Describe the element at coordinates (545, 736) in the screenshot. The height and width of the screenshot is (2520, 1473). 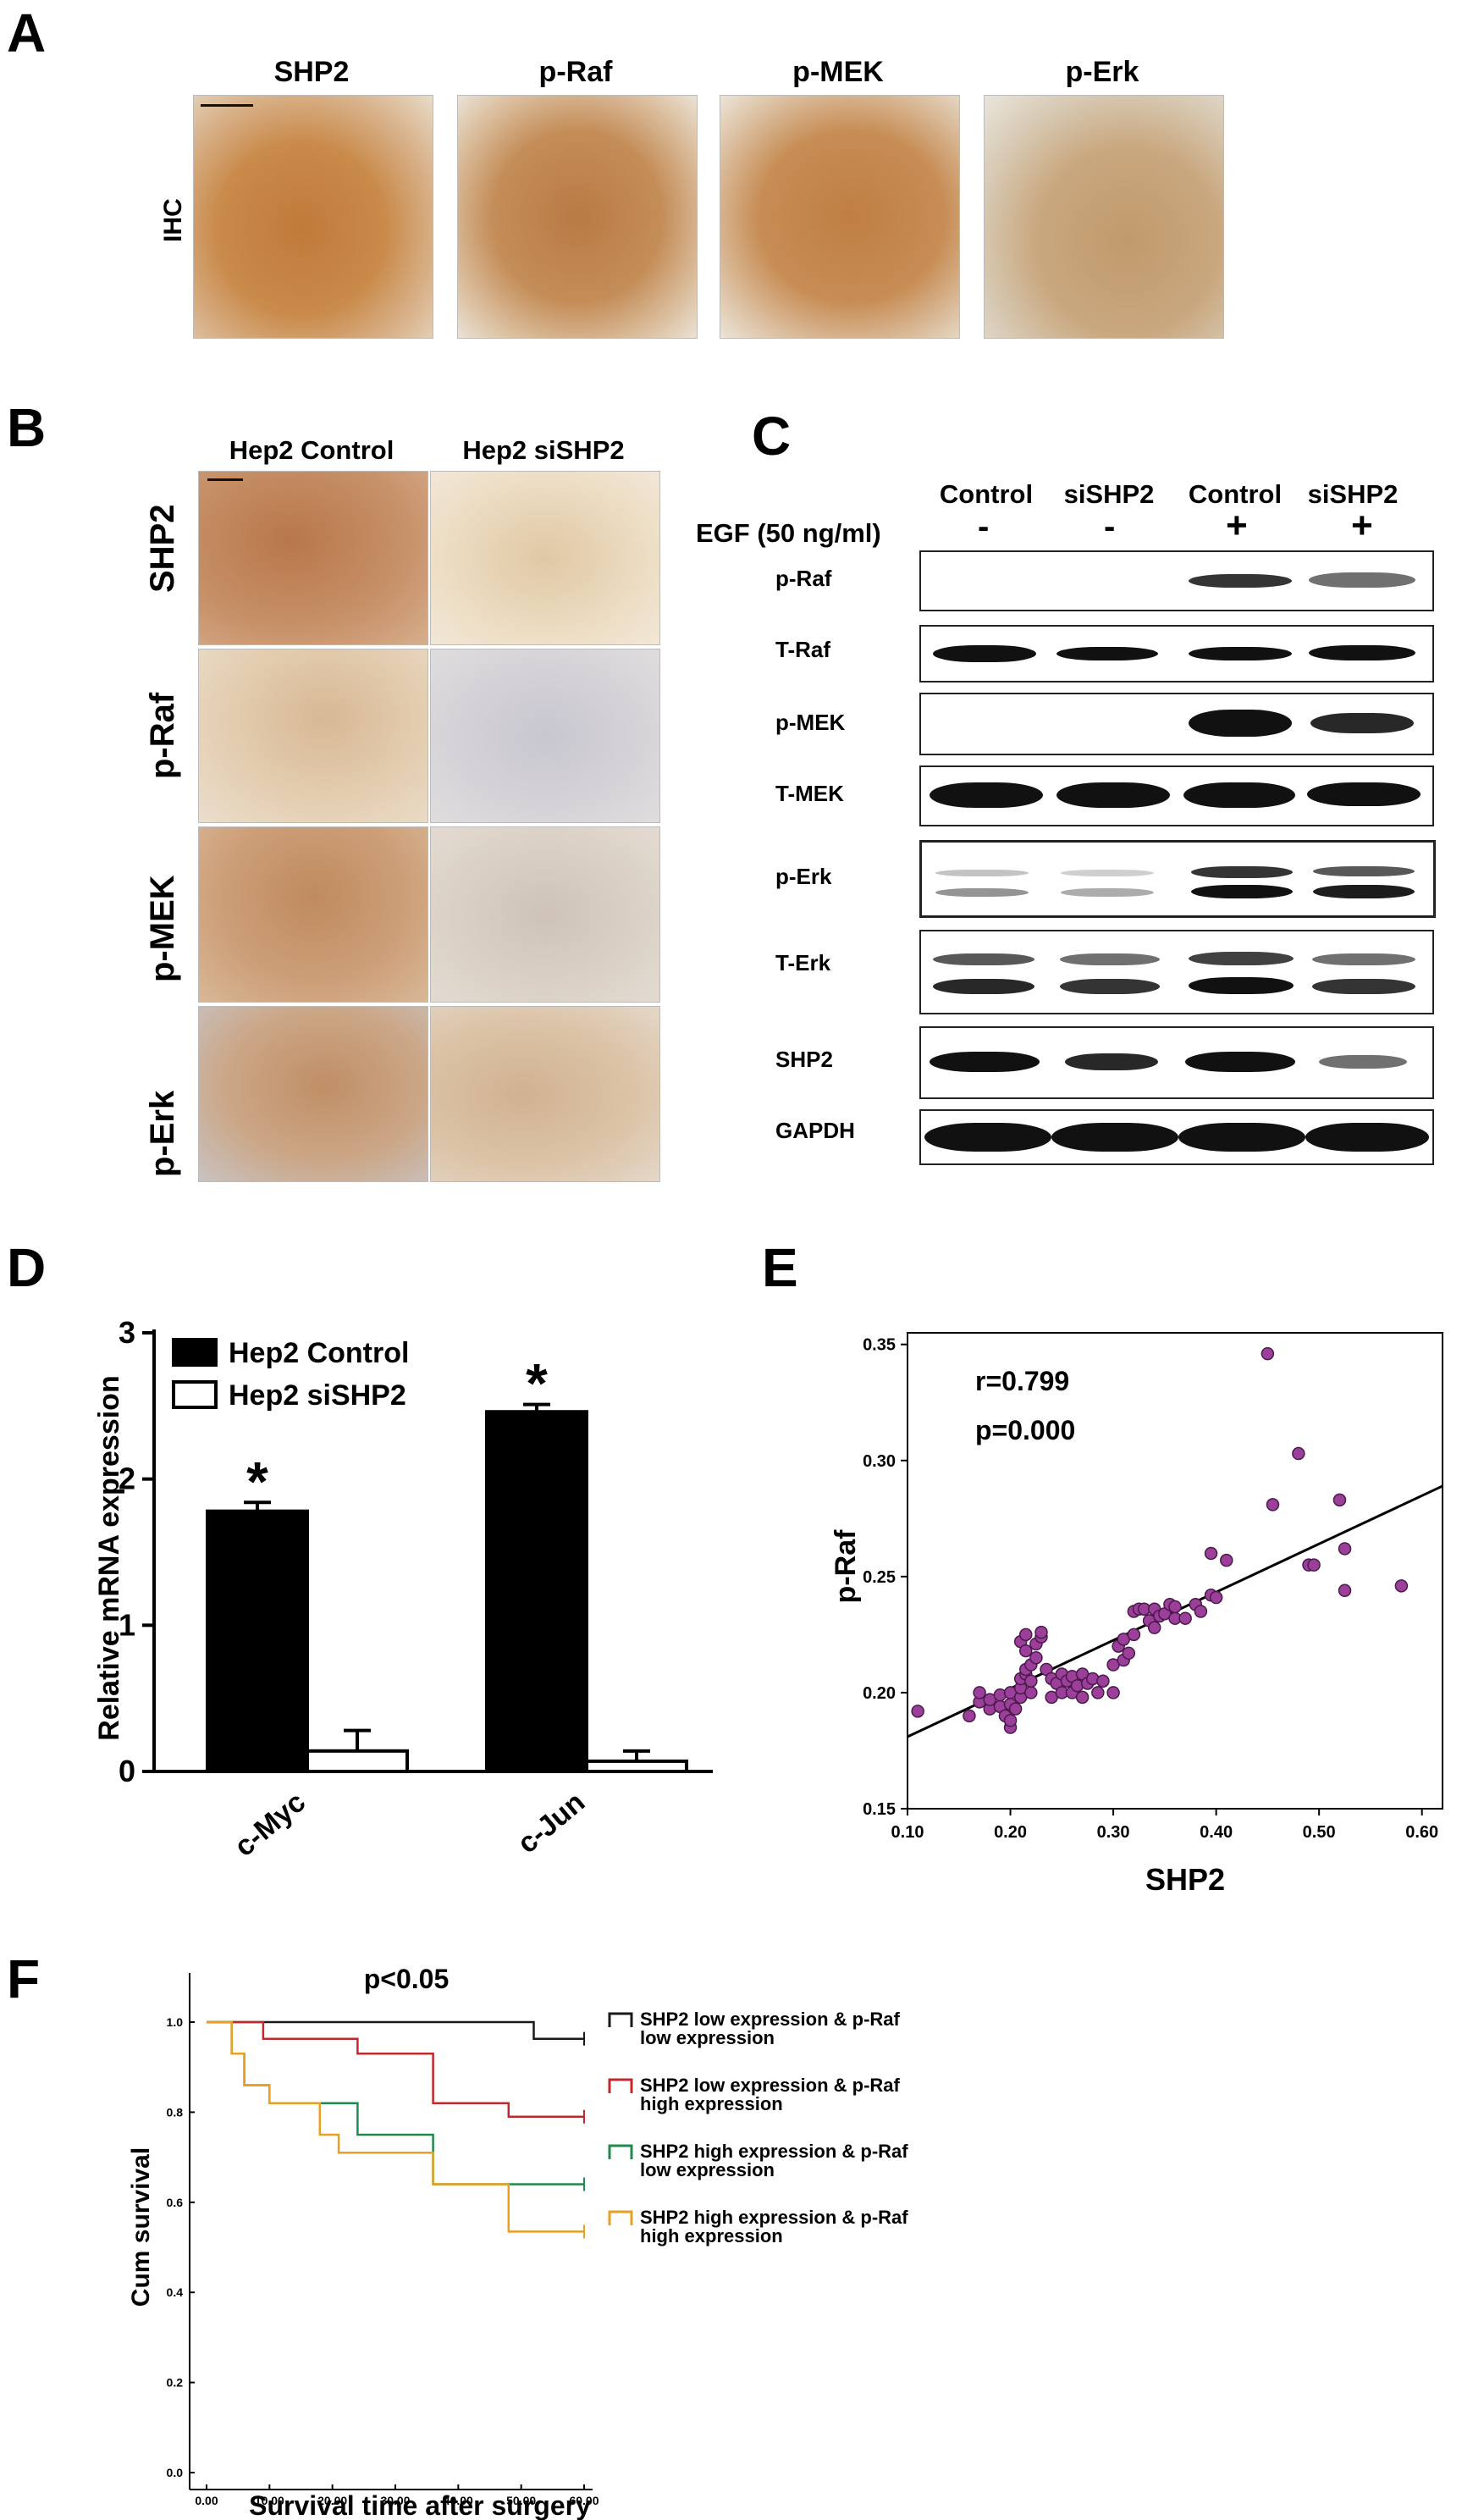
I see `ihc-sishp2-p-raf` at that location.